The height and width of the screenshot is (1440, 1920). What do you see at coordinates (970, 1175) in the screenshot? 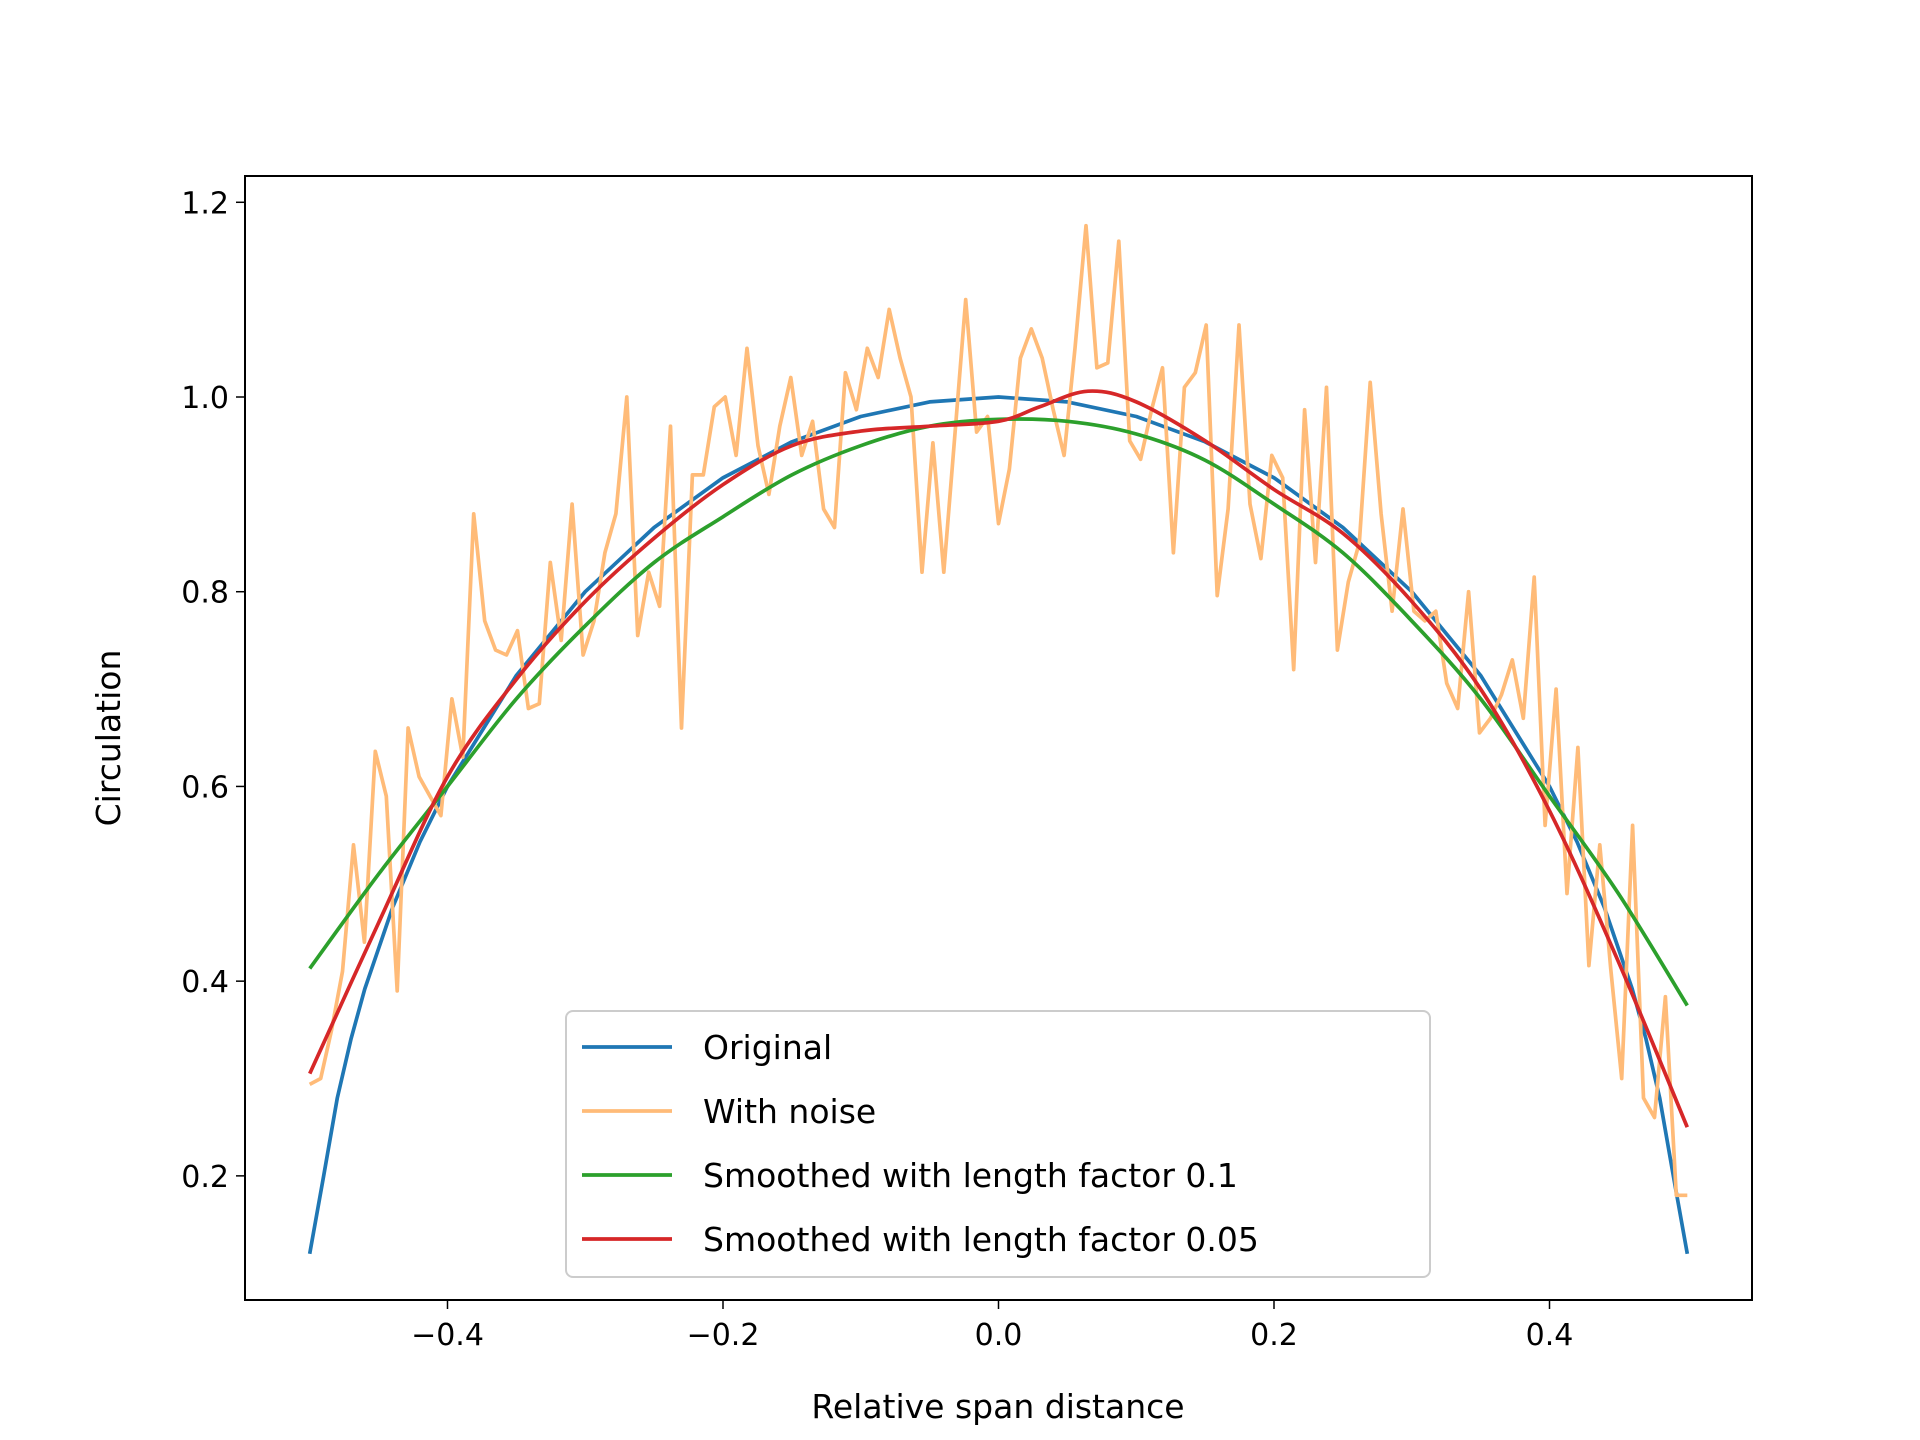
I see `legend-label: Smoothed with length factor 0.1` at bounding box center [970, 1175].